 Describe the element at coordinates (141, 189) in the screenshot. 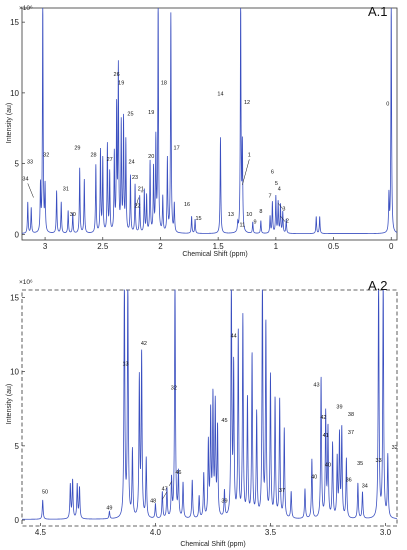

I see `peak-annotation: 21` at that location.